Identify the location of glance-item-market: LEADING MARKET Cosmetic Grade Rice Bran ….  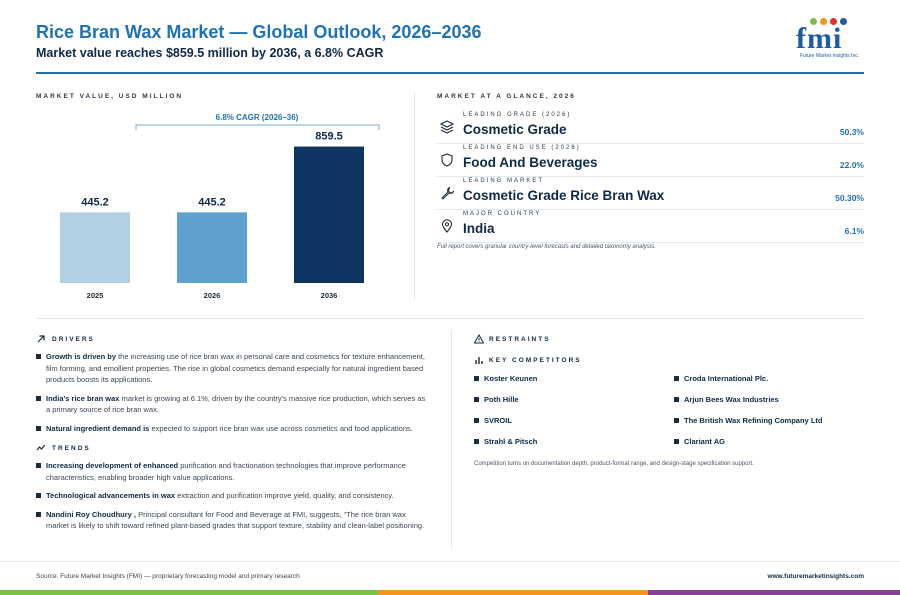
(650, 194).